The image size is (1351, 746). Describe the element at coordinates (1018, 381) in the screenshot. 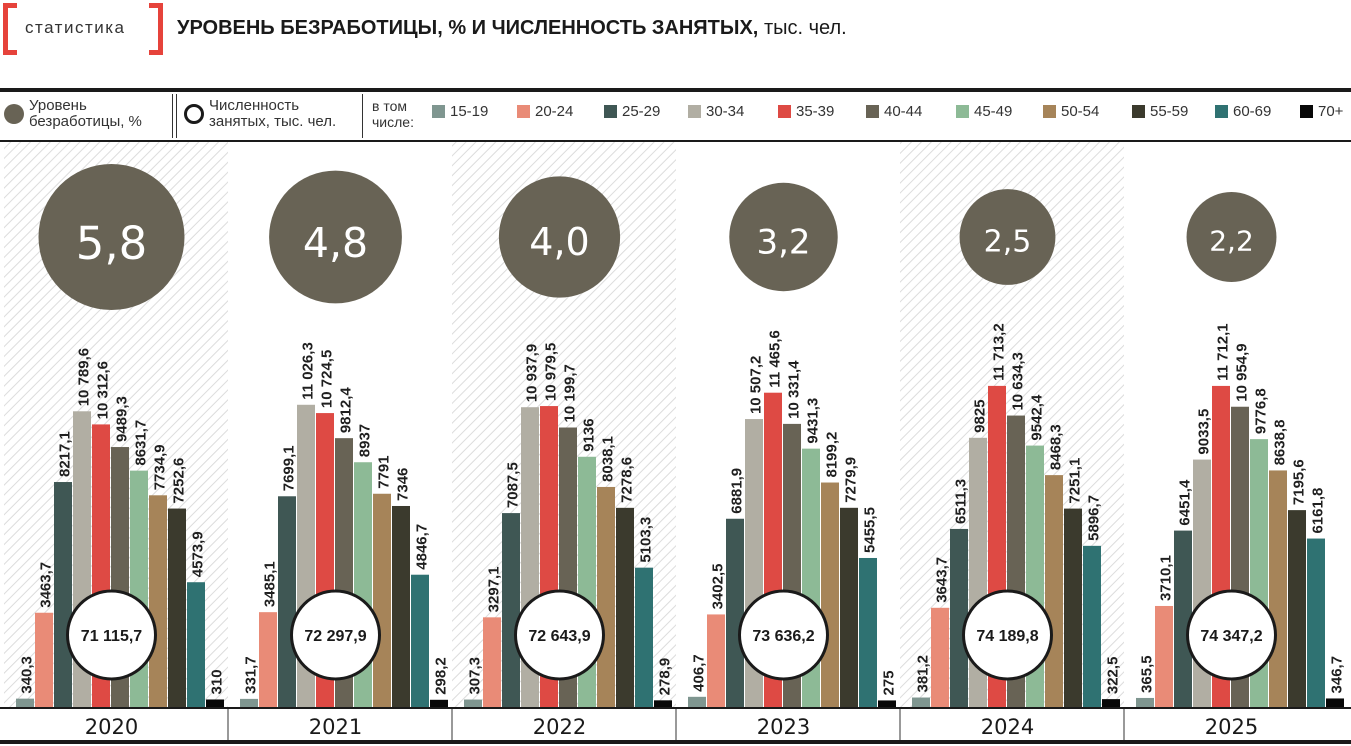

I see `bar-value-label: 10 634,3` at that location.